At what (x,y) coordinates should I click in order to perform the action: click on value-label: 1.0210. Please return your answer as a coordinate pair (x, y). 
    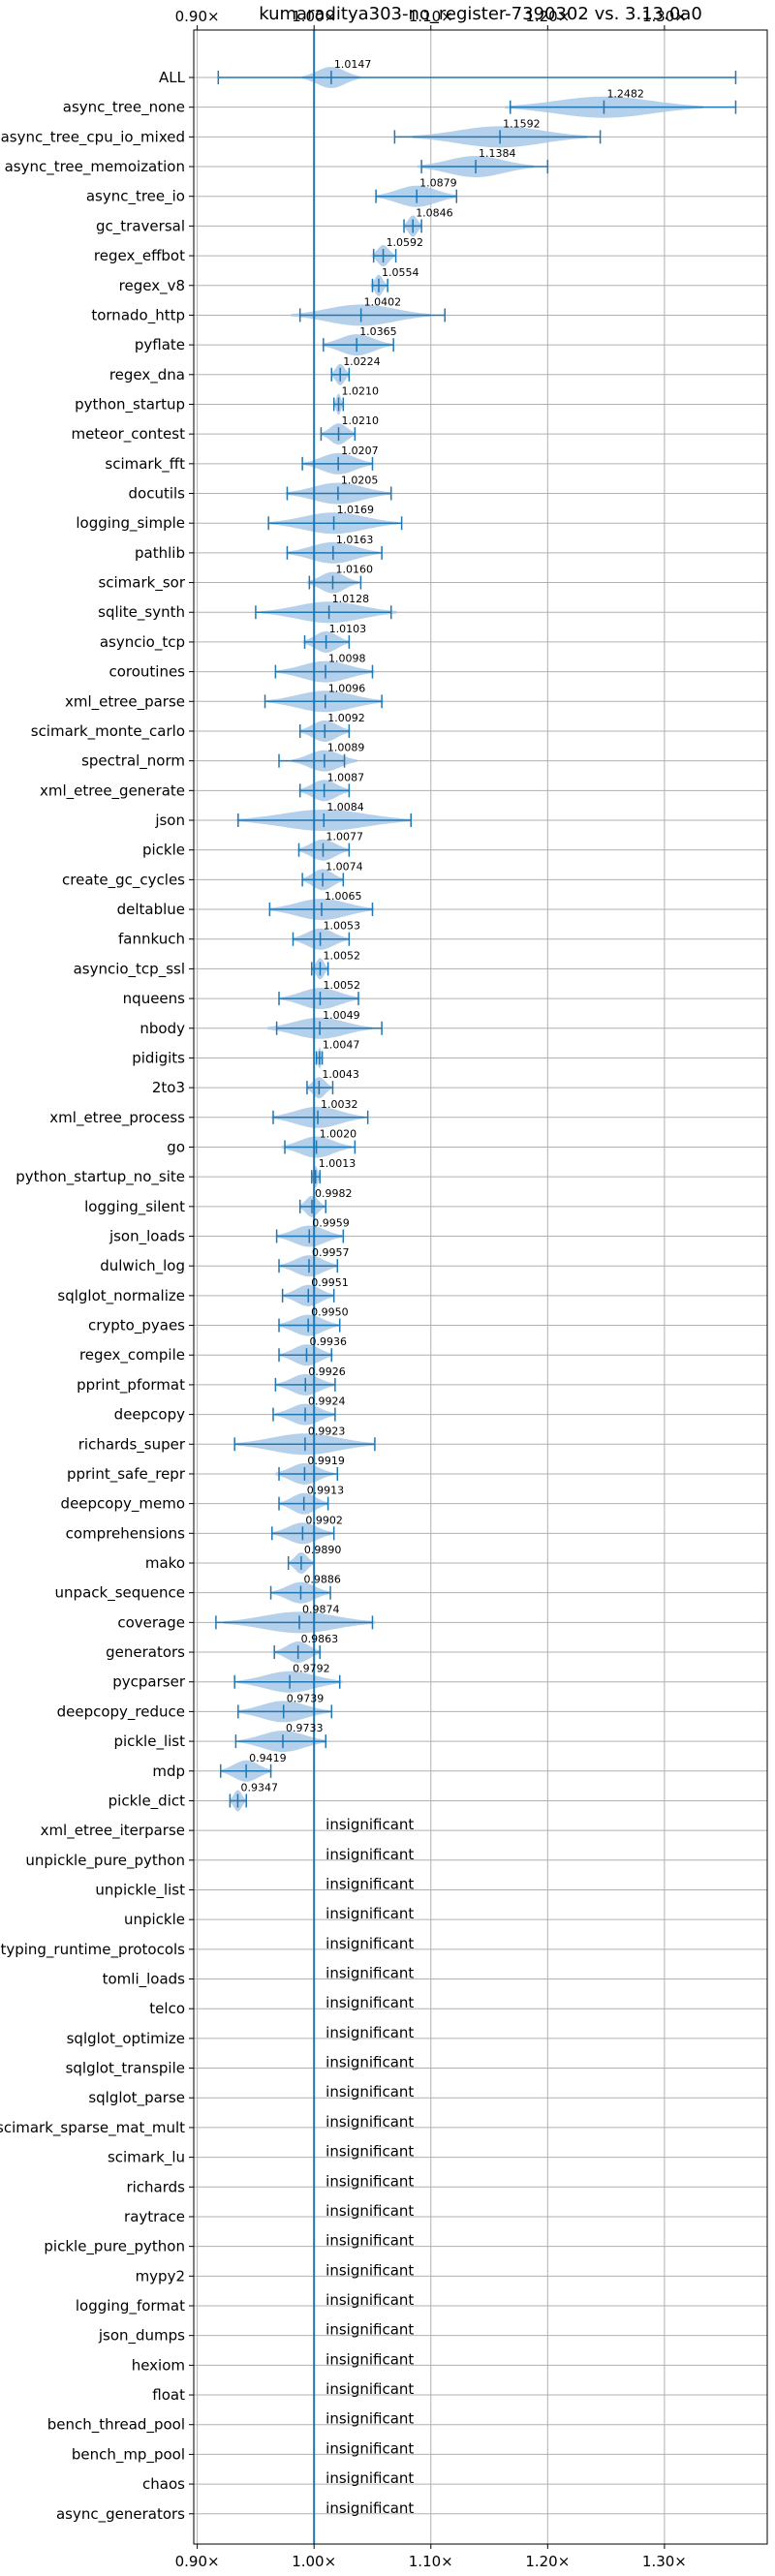
    Looking at the image, I should click on (361, 390).